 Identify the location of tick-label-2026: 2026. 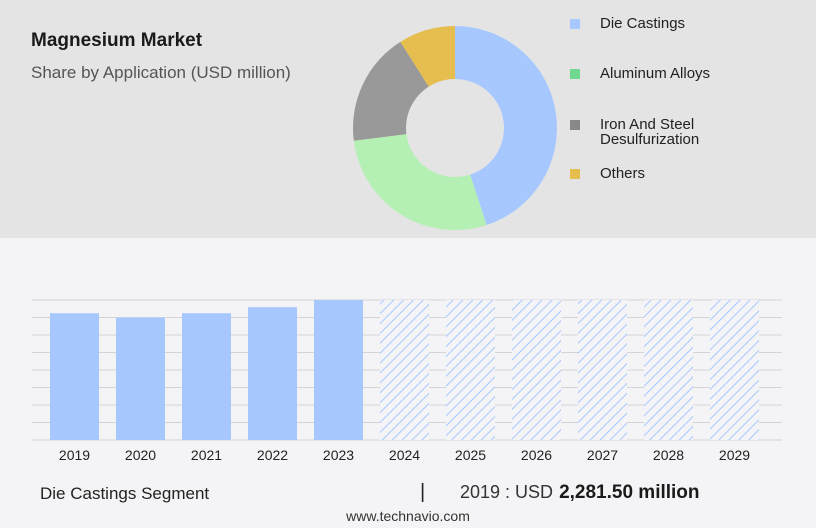
(536, 455).